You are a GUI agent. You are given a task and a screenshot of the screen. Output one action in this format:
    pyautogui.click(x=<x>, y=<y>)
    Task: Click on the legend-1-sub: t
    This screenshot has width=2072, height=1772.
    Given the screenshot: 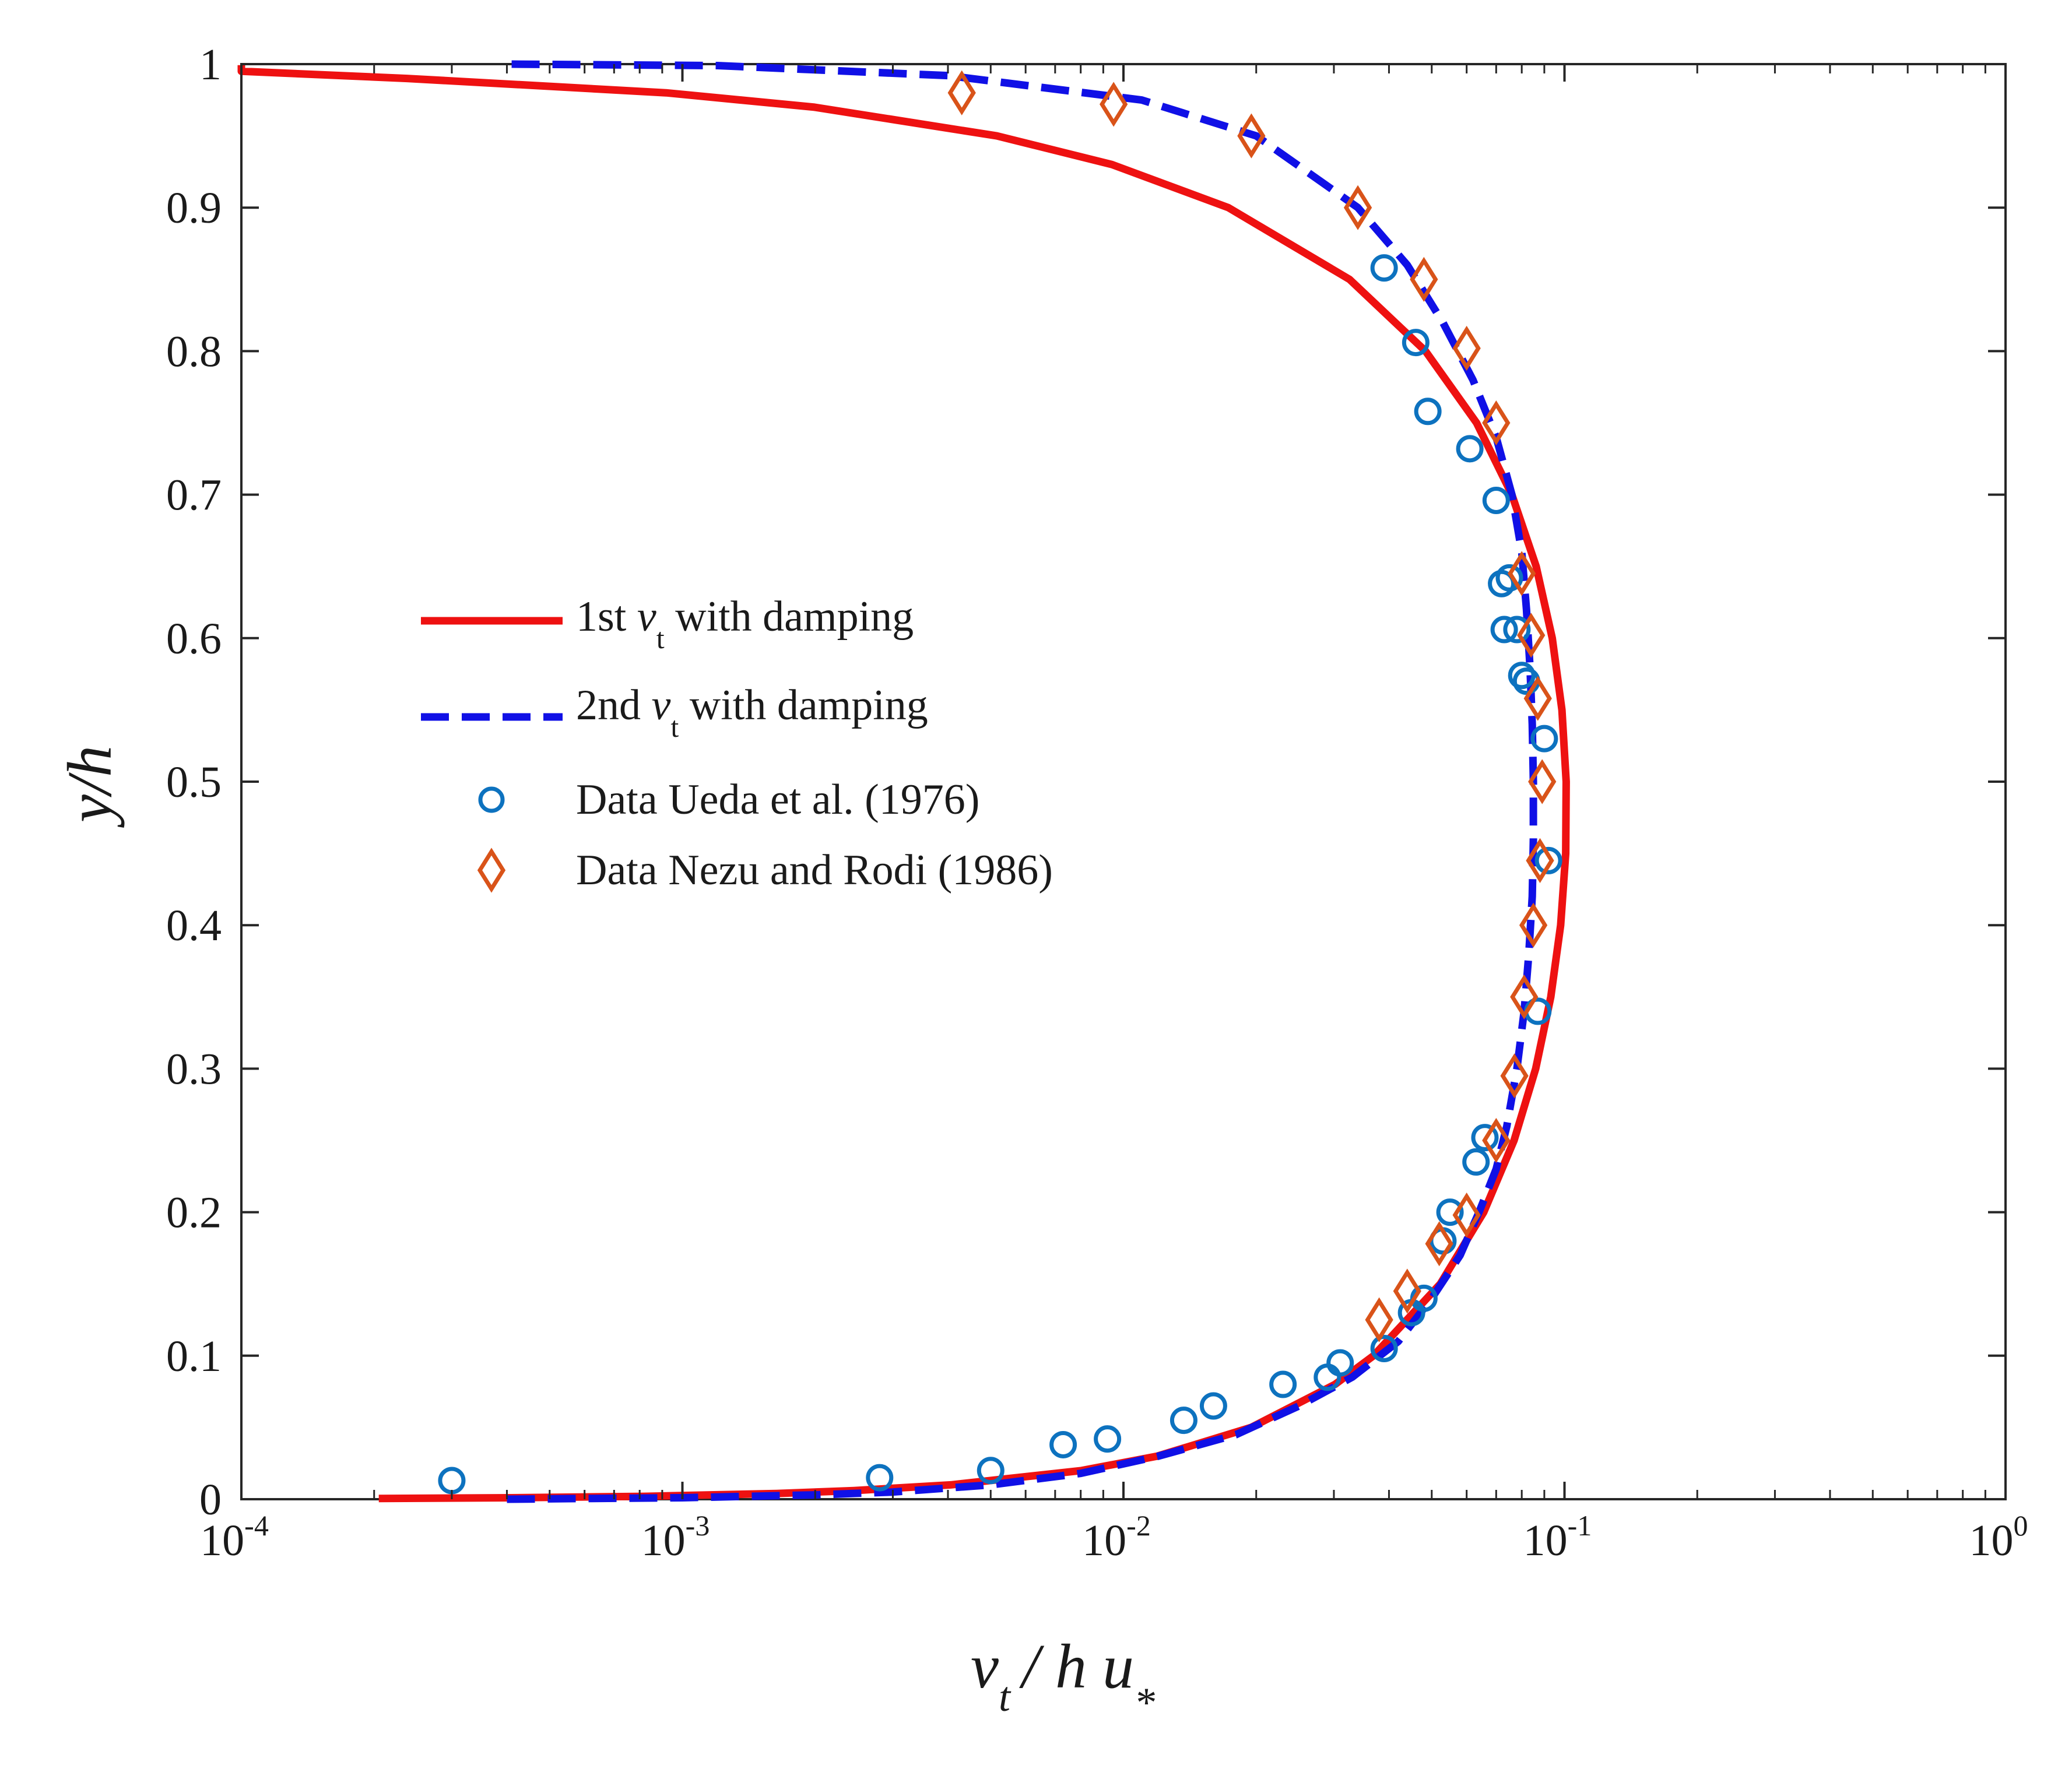 What is the action you would take?
    pyautogui.click(x=660, y=638)
    